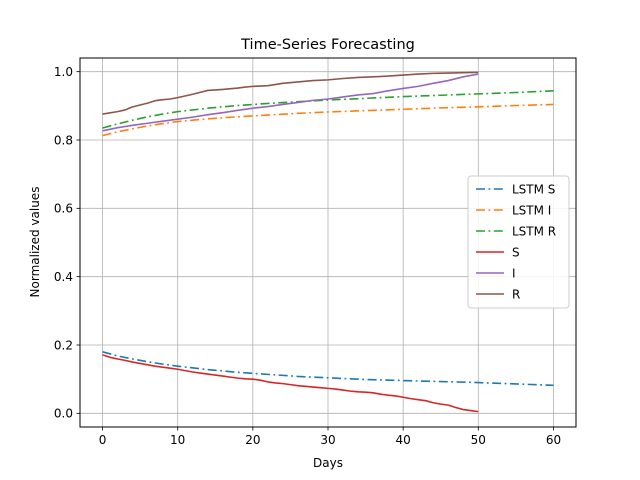  I want to click on y-axis-ticks: 0.0 0.2 0.4 0.6 0.8 1.0, so click(67, 243).